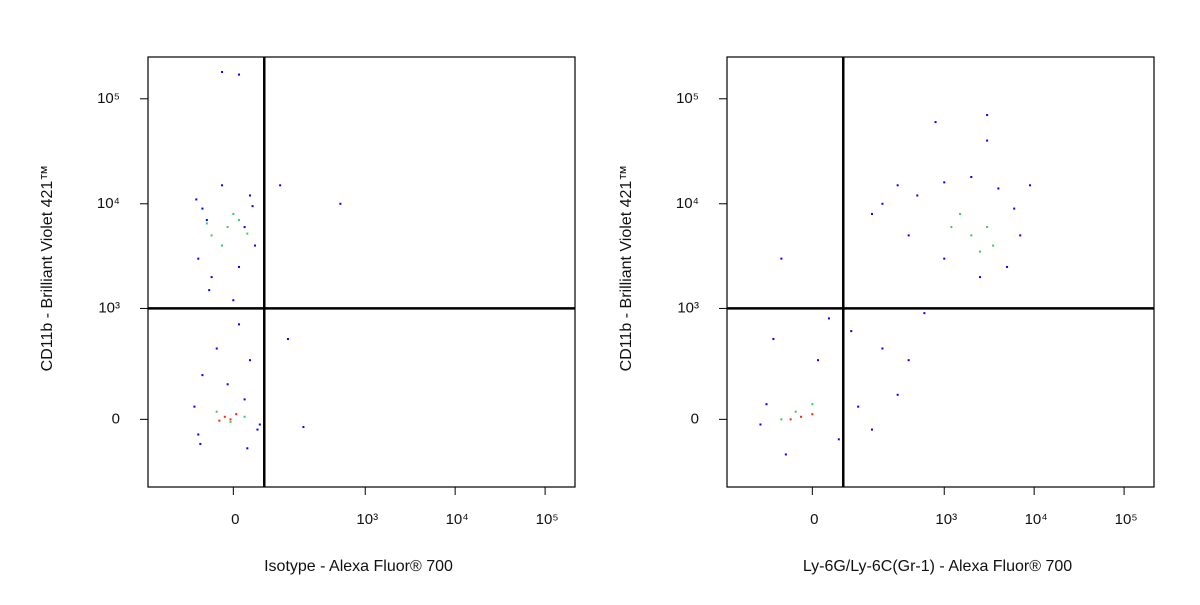 Image resolution: width=1200 pixels, height=605 pixels. What do you see at coordinates (358, 566) in the screenshot?
I see `x-axis-label: Isotype - Alexa Fluor® 700` at bounding box center [358, 566].